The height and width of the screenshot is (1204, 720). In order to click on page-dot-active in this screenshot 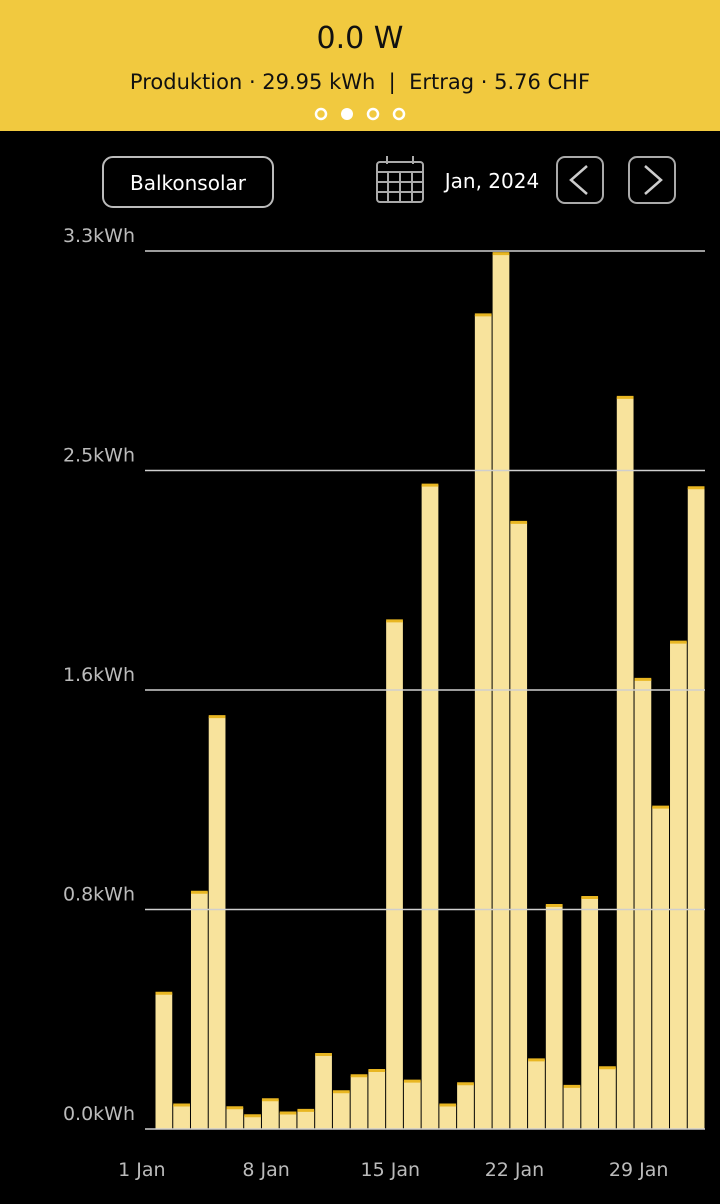, I will do `click(347, 114)`.